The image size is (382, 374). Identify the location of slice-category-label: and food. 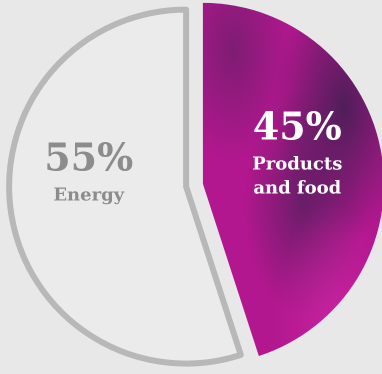
(297, 188).